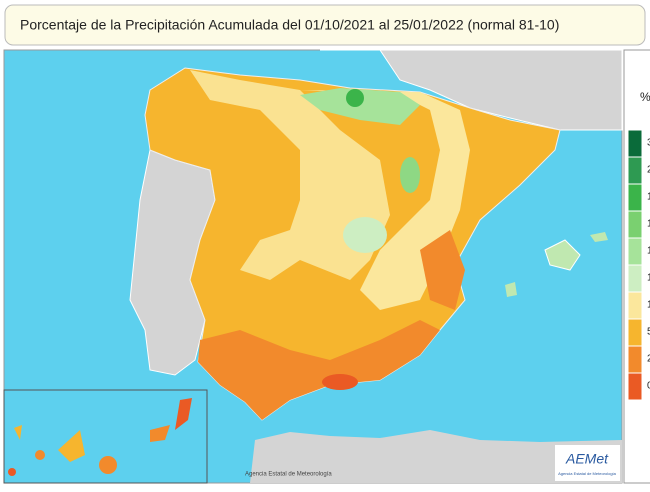 The width and height of the screenshot is (650, 492). What do you see at coordinates (288, 475) in the screenshot?
I see `credit: Agencia Estatal de Meteorología` at bounding box center [288, 475].